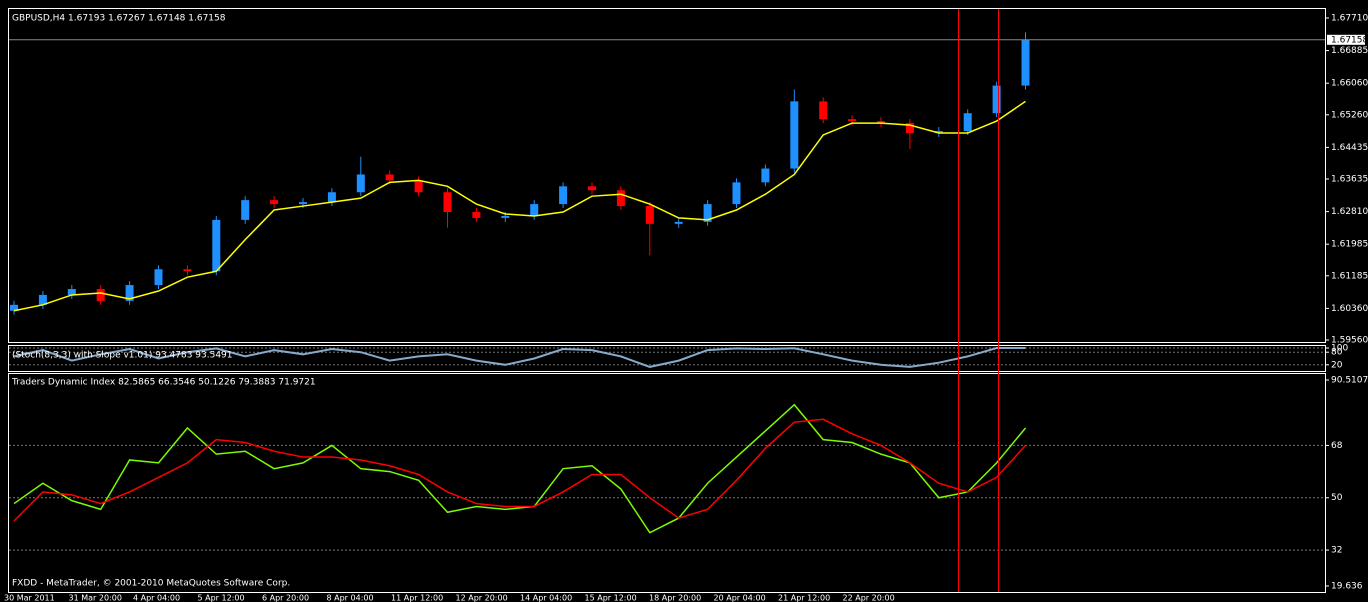 The width and height of the screenshot is (1368, 602). What do you see at coordinates (1349, 115) in the screenshot?
I see `y-tick-label: 1.65260` at bounding box center [1349, 115].